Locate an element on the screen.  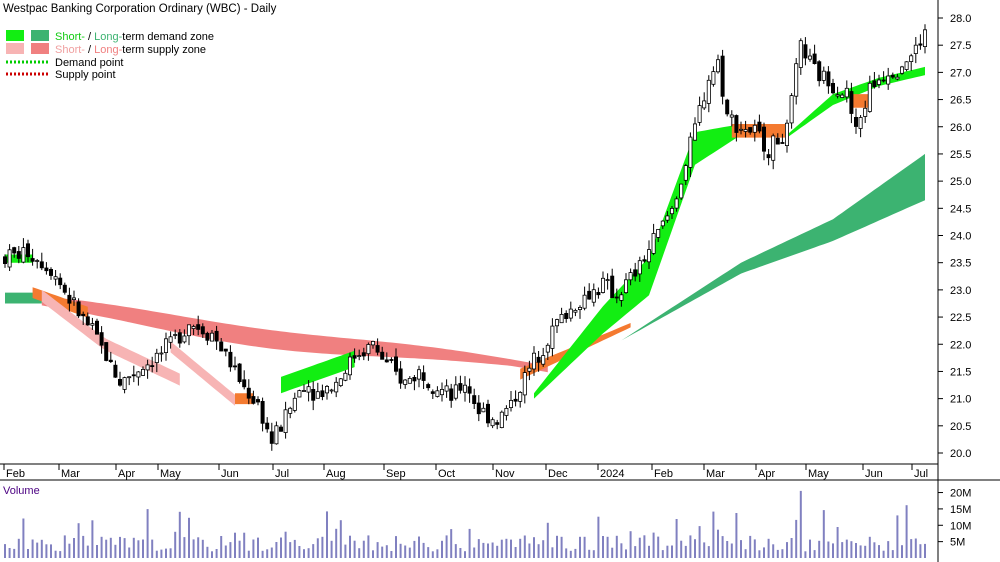
x-tick-label: Apr is located at coordinates (766, 474).